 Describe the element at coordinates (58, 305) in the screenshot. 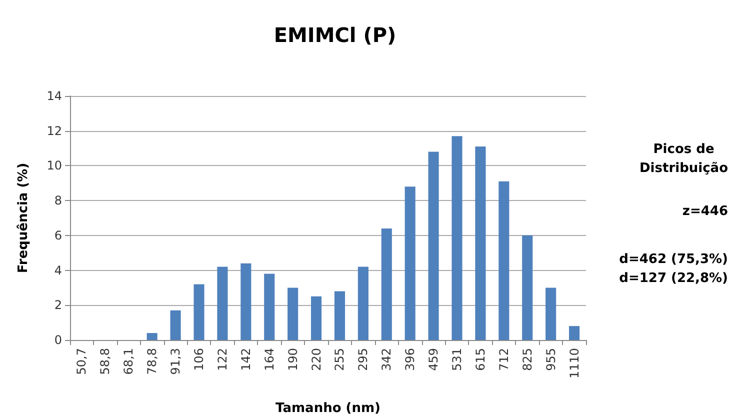

I see `y-tick-label: 2` at that location.